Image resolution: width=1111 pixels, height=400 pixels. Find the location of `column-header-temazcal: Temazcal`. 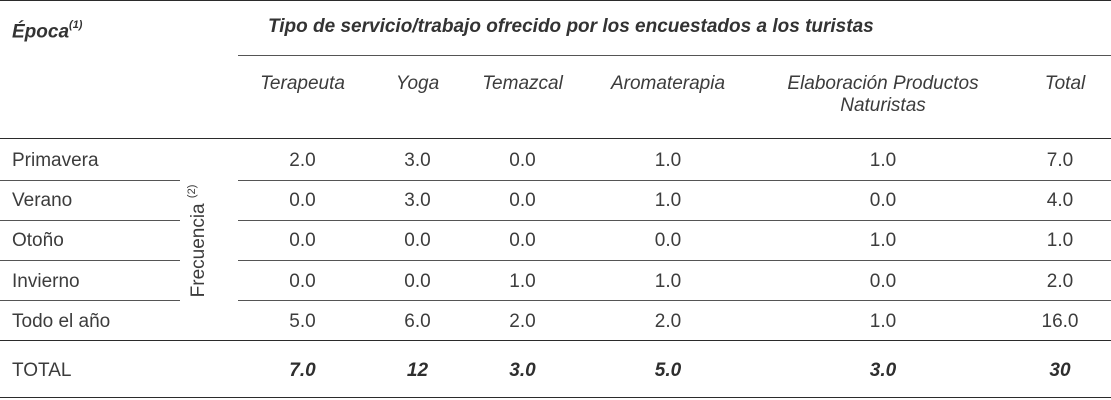

column-header-temazcal: Temazcal is located at coordinates (522, 83).